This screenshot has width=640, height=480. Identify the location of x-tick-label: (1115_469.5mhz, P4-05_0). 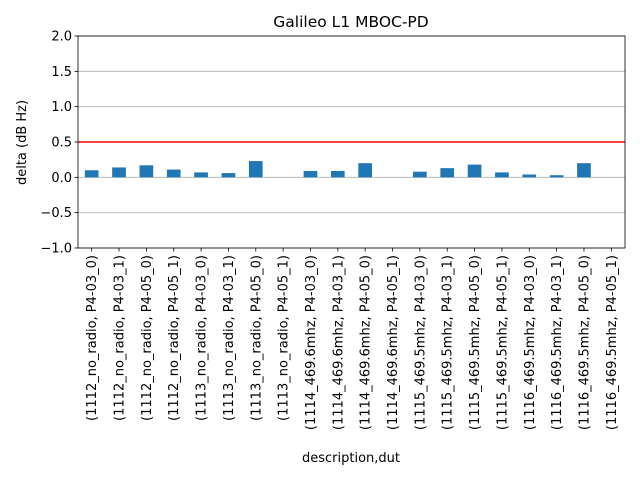
(475, 342).